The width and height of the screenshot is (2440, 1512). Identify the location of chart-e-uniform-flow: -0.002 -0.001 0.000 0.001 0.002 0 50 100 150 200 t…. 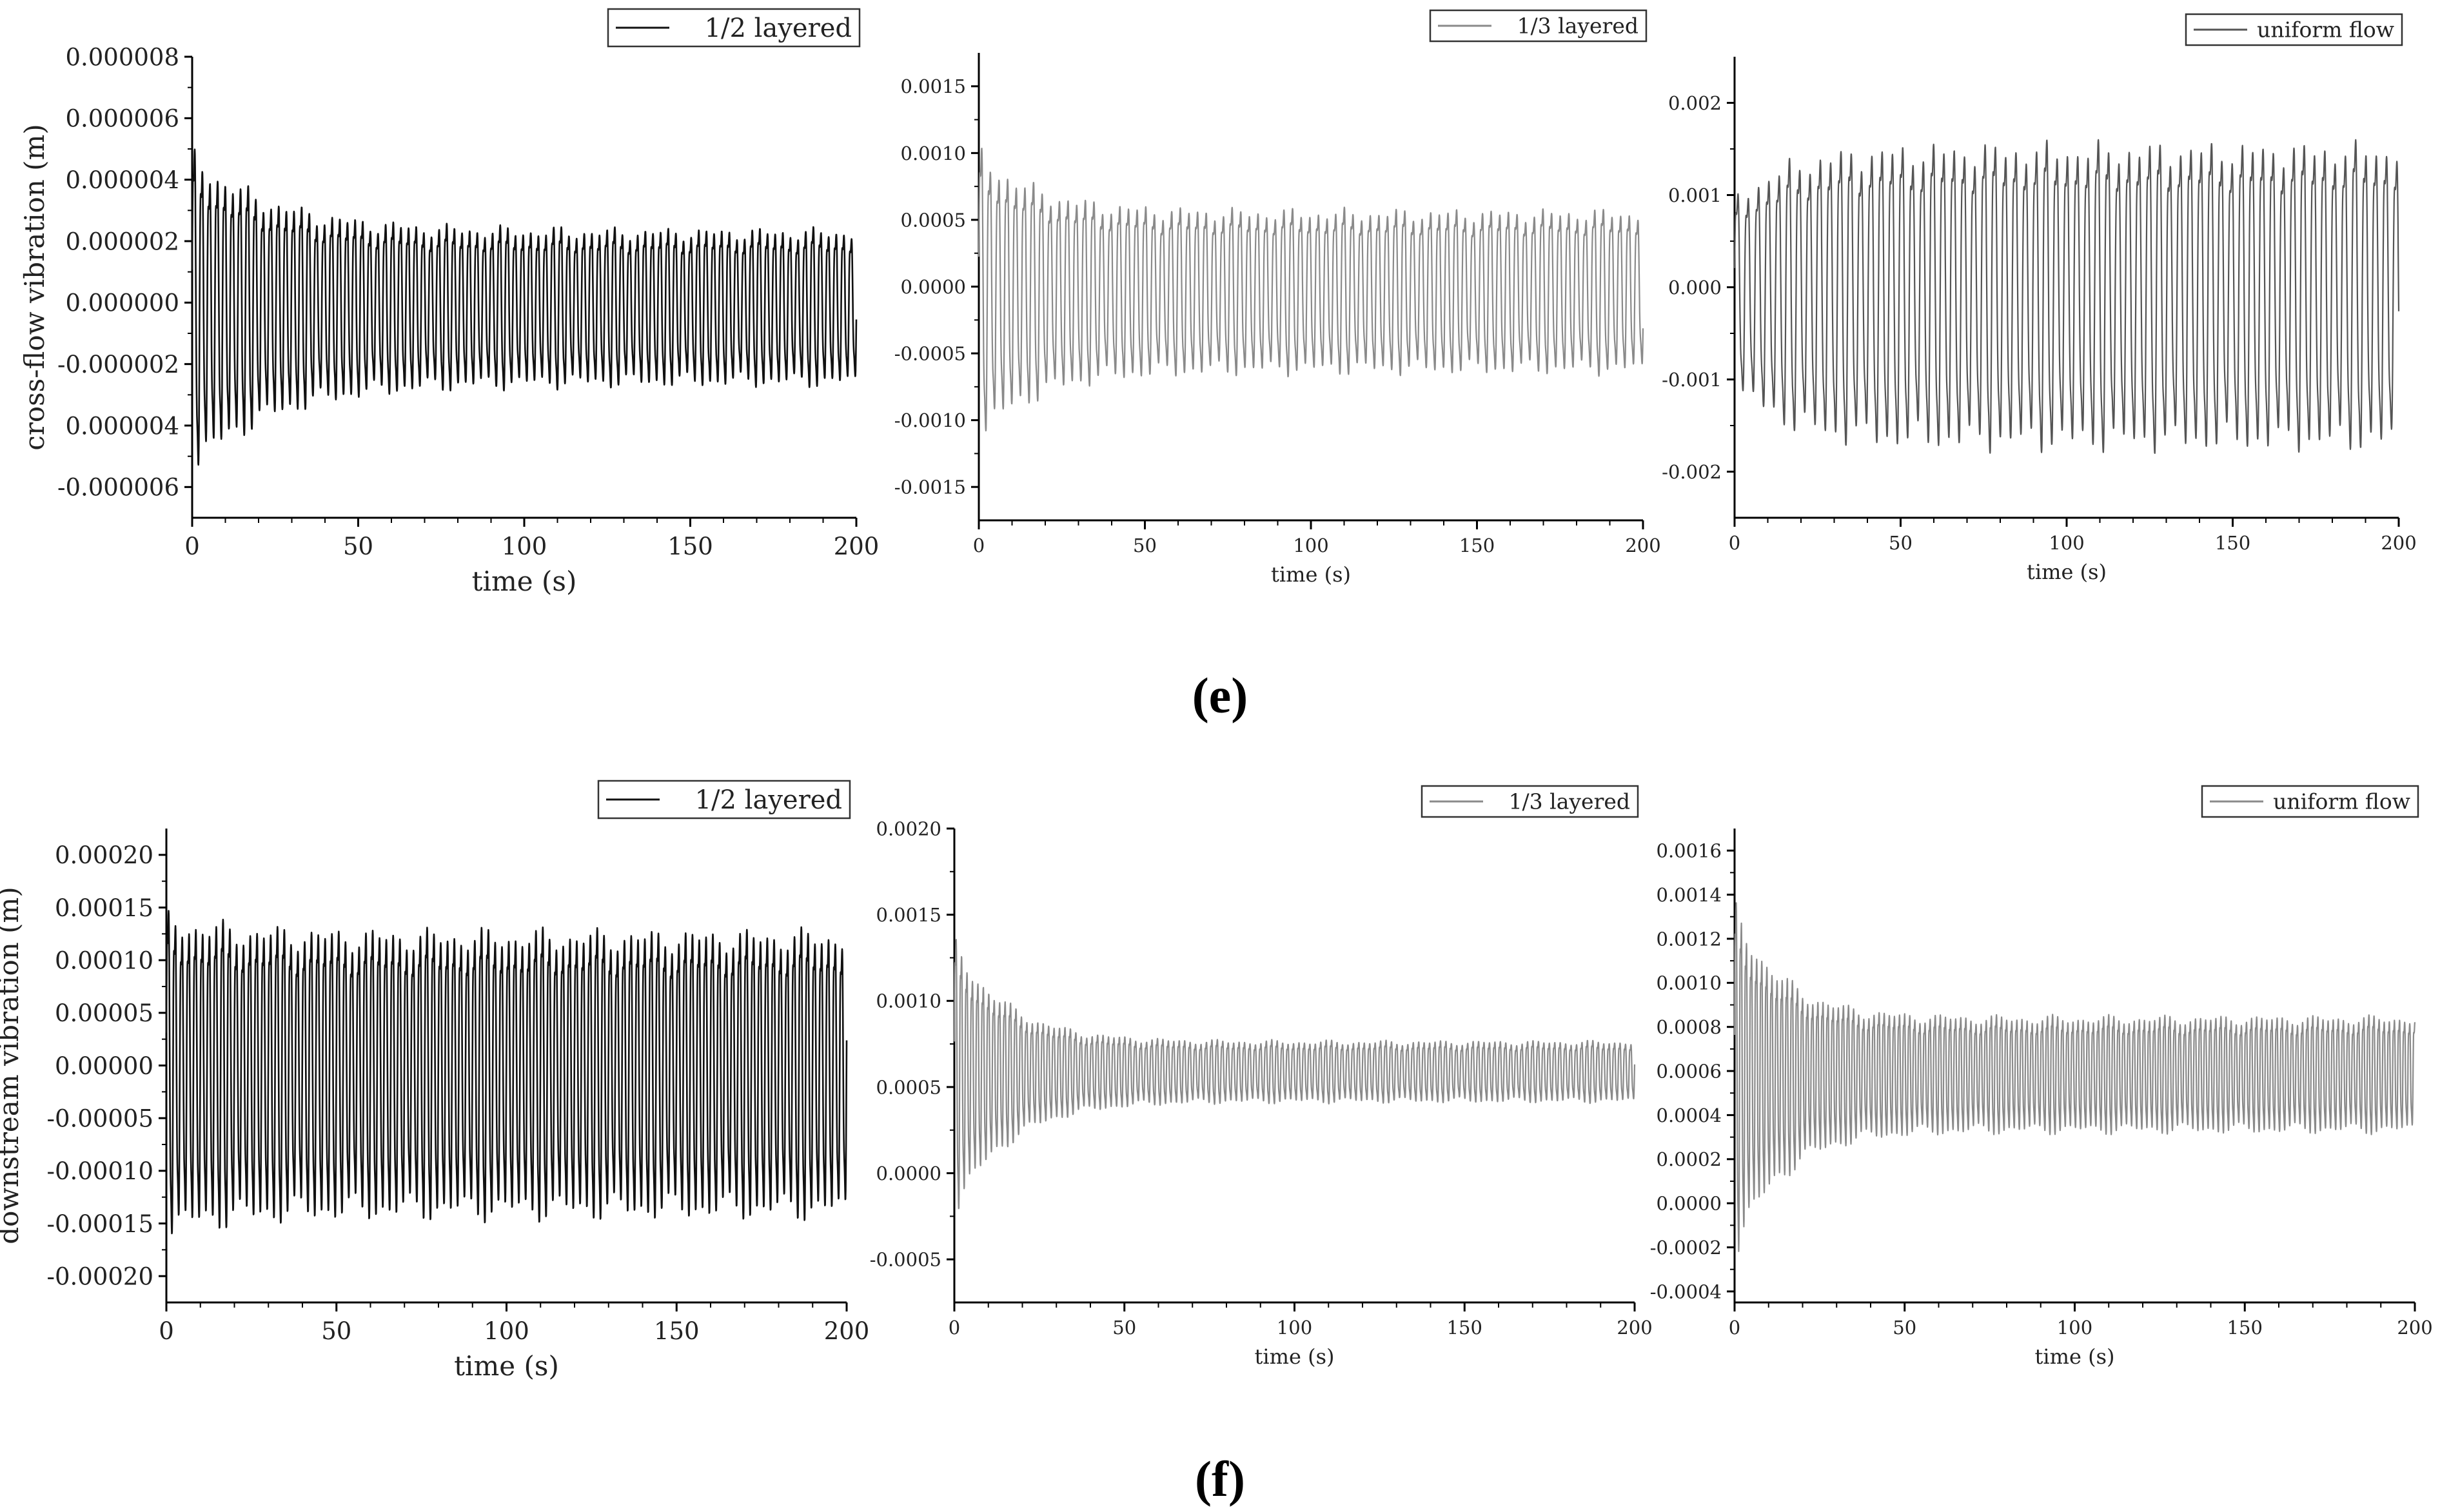
(2039, 298).